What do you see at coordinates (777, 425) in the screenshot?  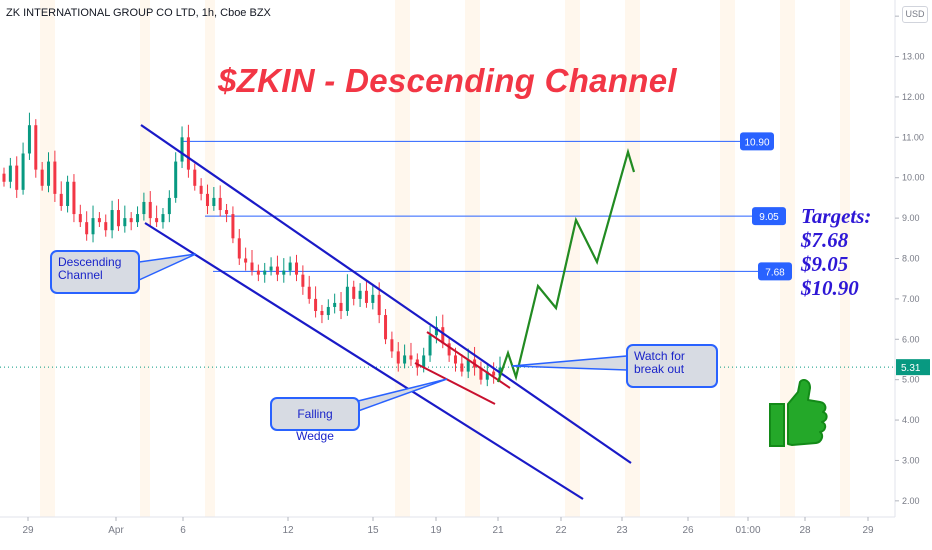 I see `thumb-cuff` at bounding box center [777, 425].